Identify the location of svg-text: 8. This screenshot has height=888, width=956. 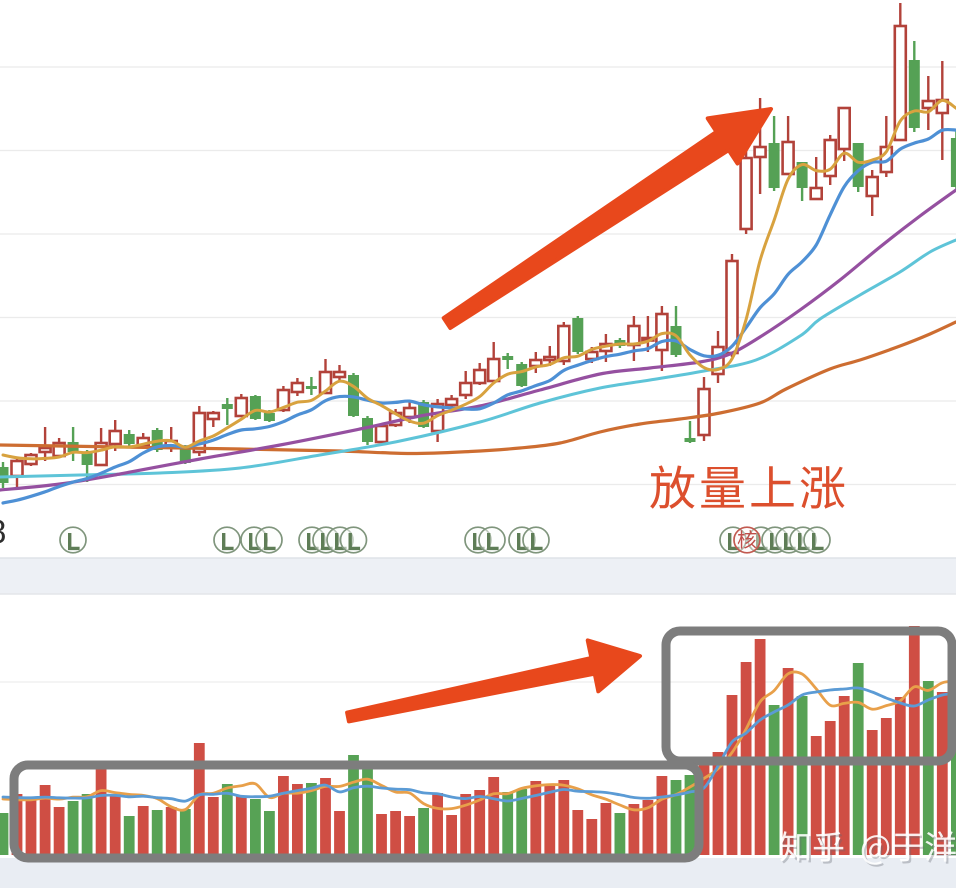
(3, 531).